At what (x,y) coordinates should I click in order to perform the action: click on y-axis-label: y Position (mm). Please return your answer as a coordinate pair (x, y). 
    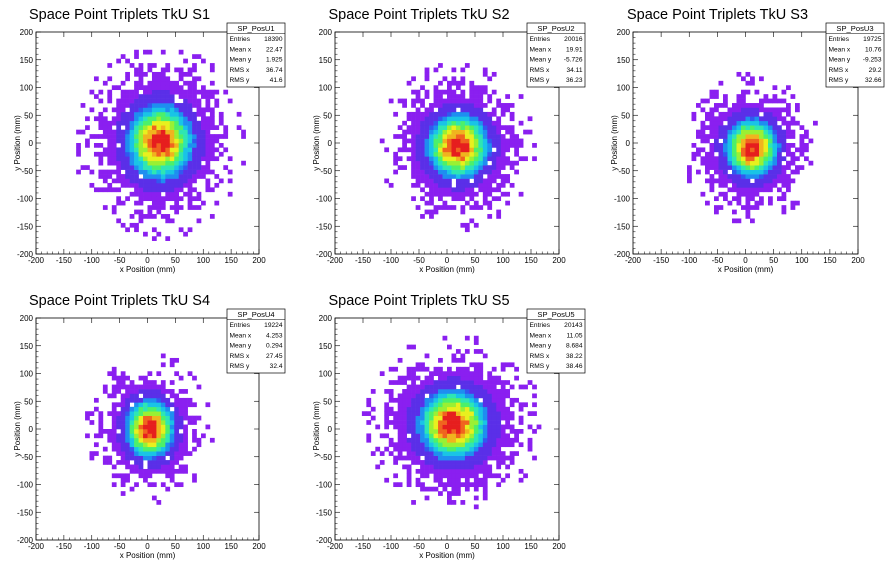
    Looking at the image, I should click on (17, 143).